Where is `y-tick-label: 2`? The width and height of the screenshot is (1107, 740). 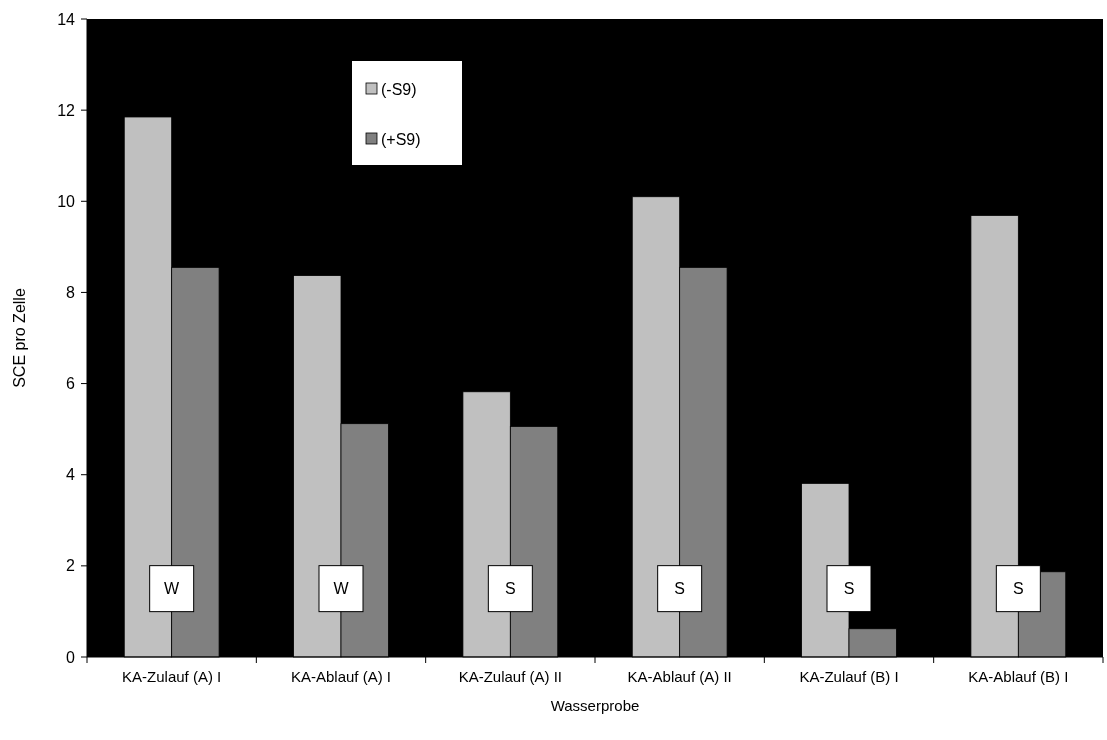
y-tick-label: 2 is located at coordinates (71, 566).